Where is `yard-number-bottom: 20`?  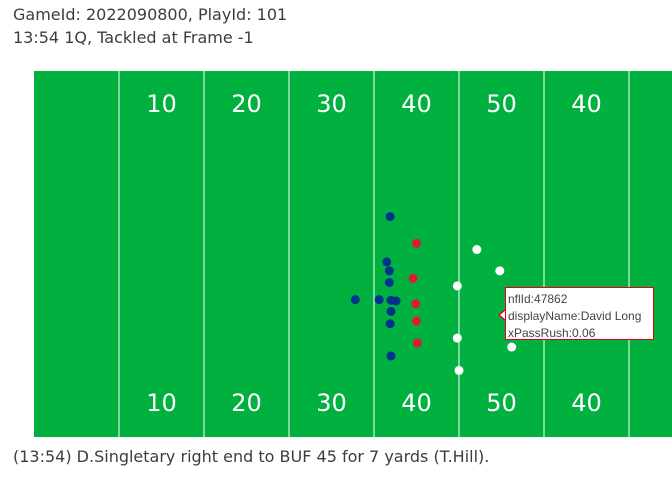 yard-number-bottom: 20 is located at coordinates (246, 403).